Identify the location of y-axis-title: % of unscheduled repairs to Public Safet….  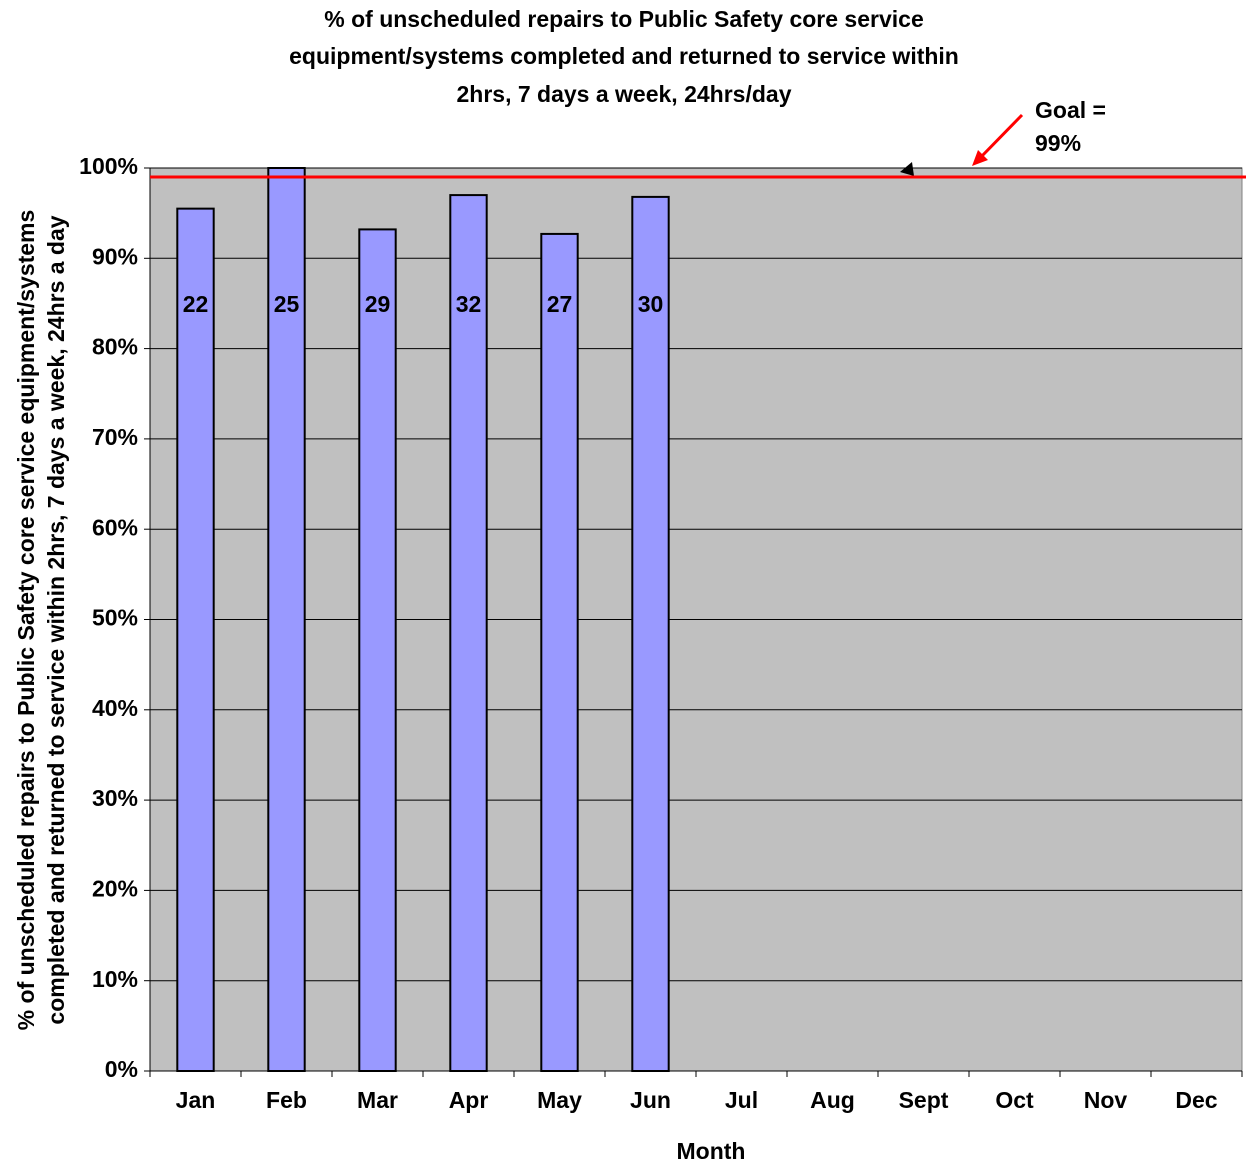
(26, 620).